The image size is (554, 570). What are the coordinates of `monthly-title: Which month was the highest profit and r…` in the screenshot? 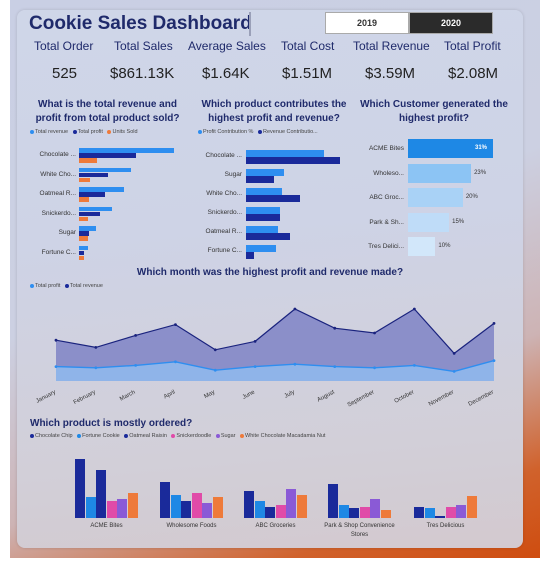 It's located at (270, 272).